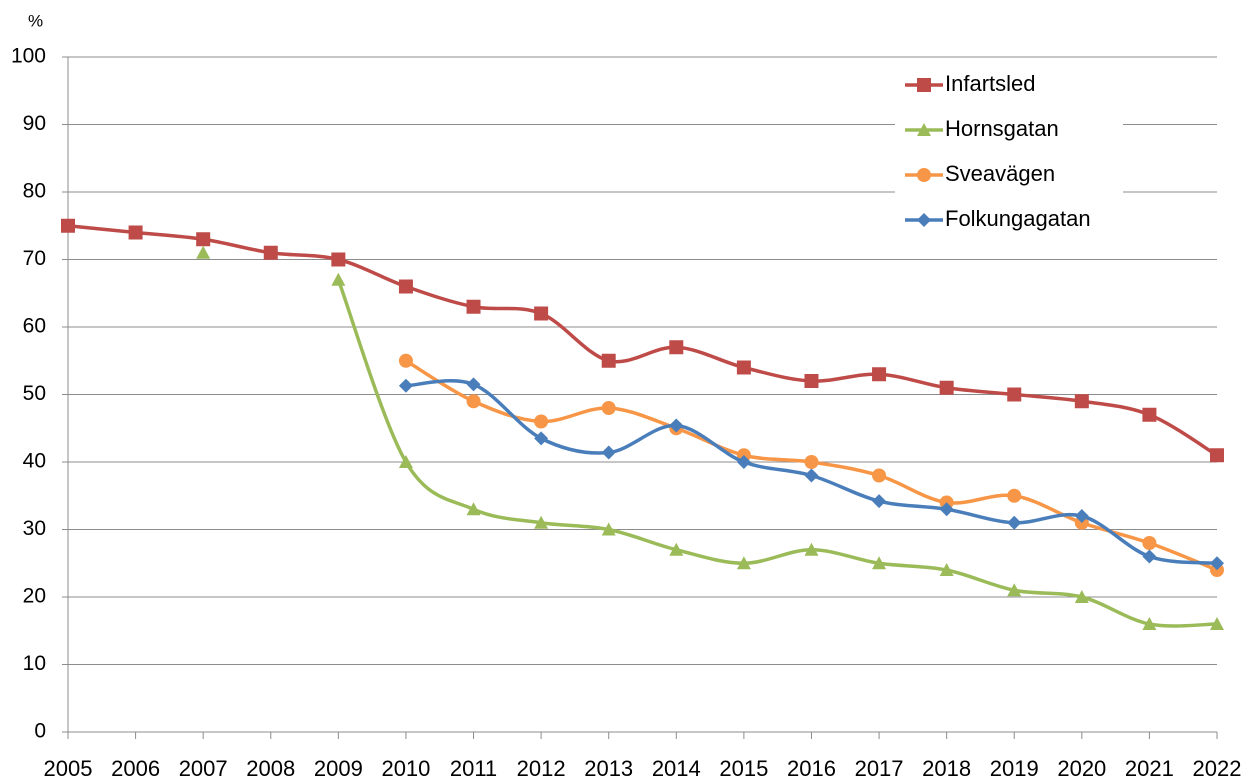 This screenshot has height=778, width=1247. Describe the element at coordinates (541, 767) in the screenshot. I see `x-tick-label: 2012` at that location.